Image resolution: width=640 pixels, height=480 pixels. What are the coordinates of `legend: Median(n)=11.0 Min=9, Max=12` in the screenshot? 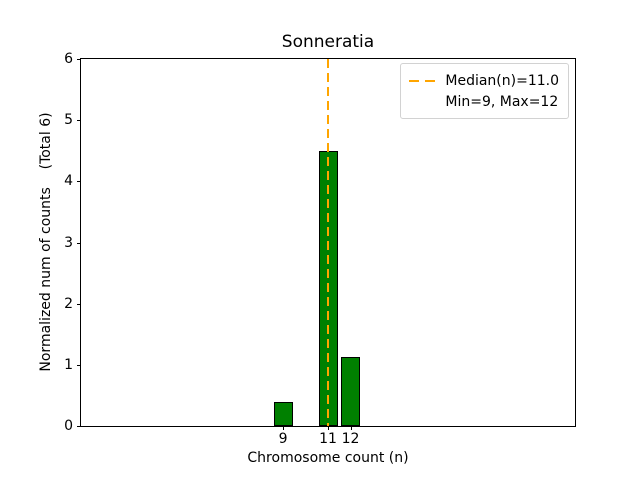 It's located at (484, 91).